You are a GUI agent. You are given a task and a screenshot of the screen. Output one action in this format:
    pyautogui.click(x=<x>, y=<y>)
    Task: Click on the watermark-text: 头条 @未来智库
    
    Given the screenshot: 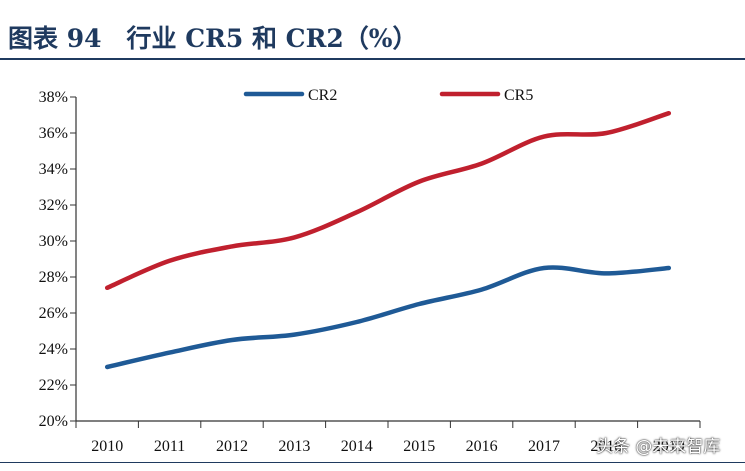 What is the action you would take?
    pyautogui.click(x=658, y=447)
    